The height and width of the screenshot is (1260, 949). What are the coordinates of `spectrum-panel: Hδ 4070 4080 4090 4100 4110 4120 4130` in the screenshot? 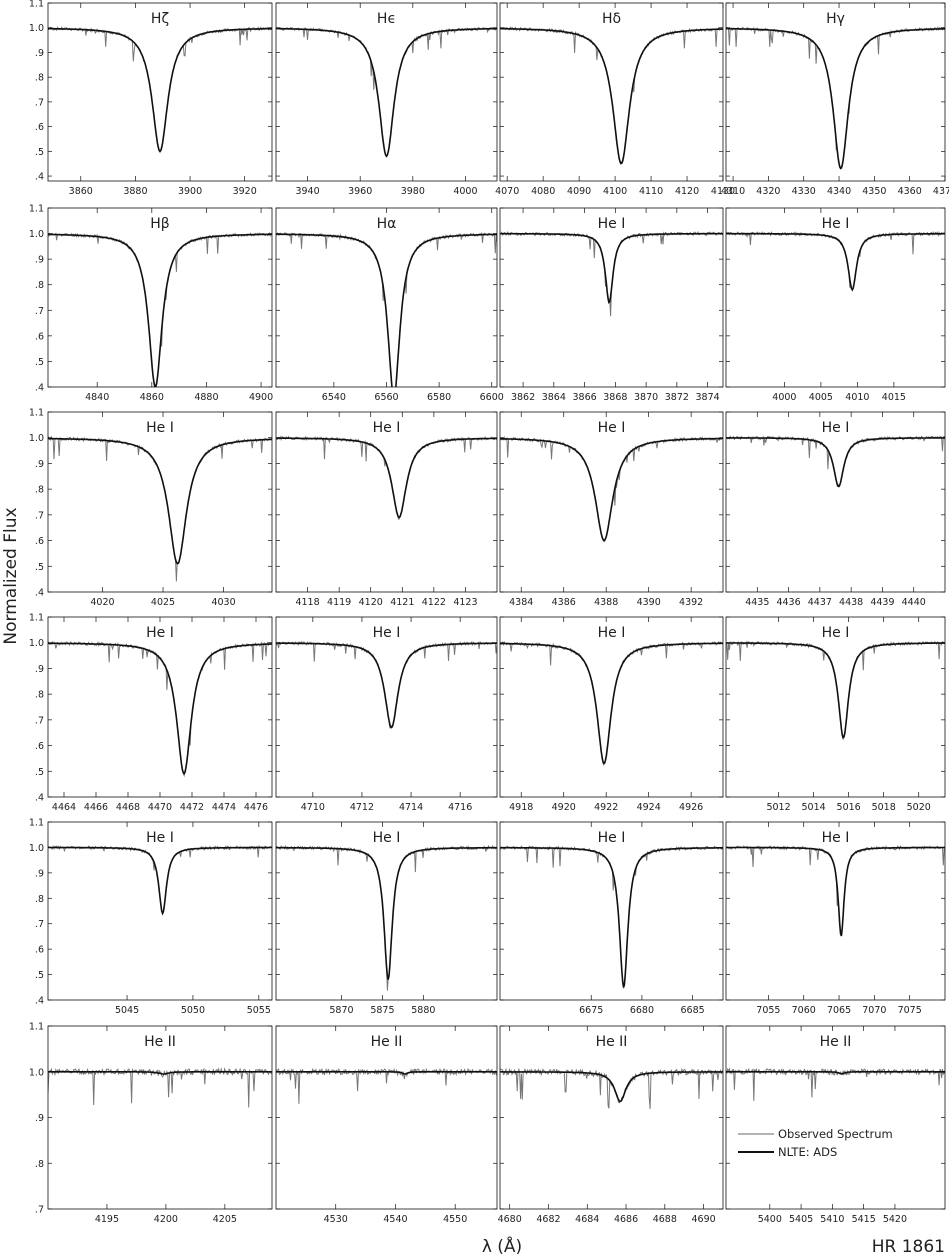 It's located at (615, 99).